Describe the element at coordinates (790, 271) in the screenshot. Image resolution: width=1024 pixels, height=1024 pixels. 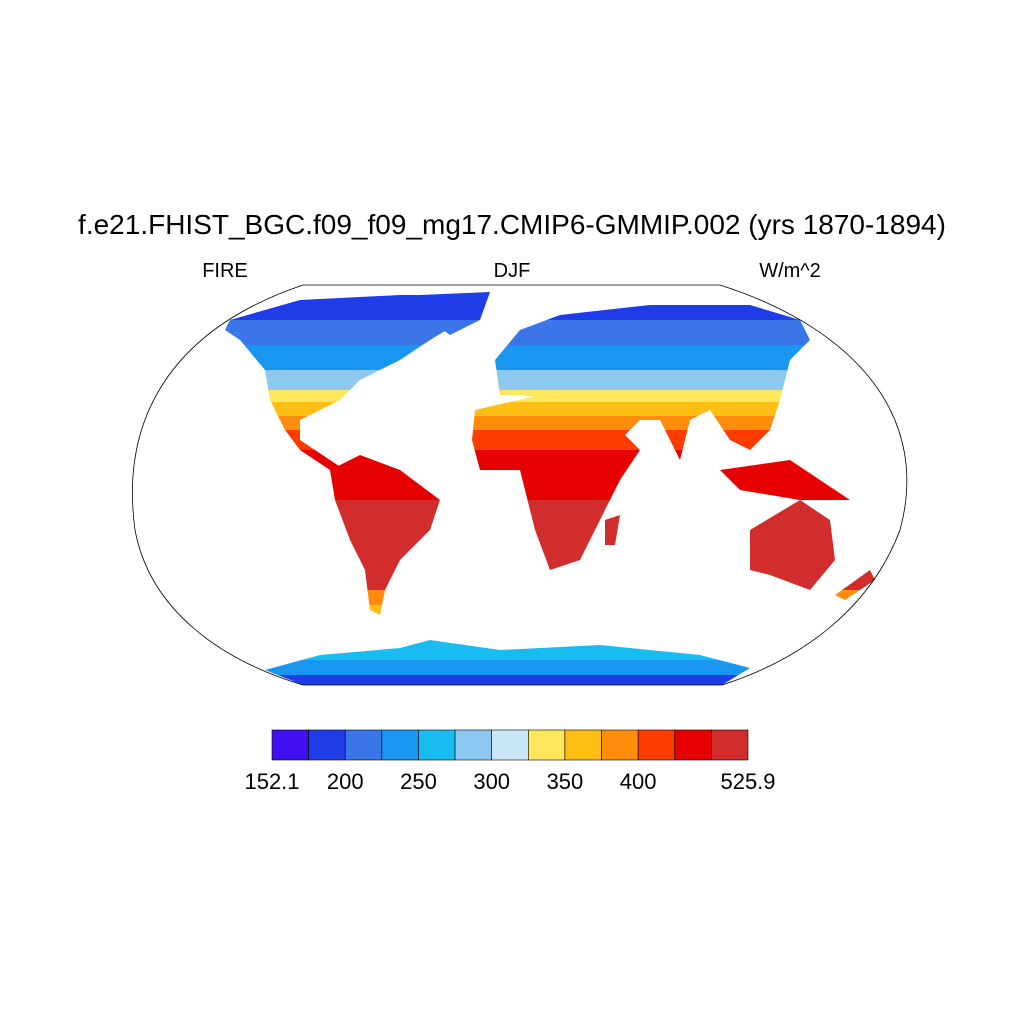
I see `subtitle-right: W/m^2` at that location.